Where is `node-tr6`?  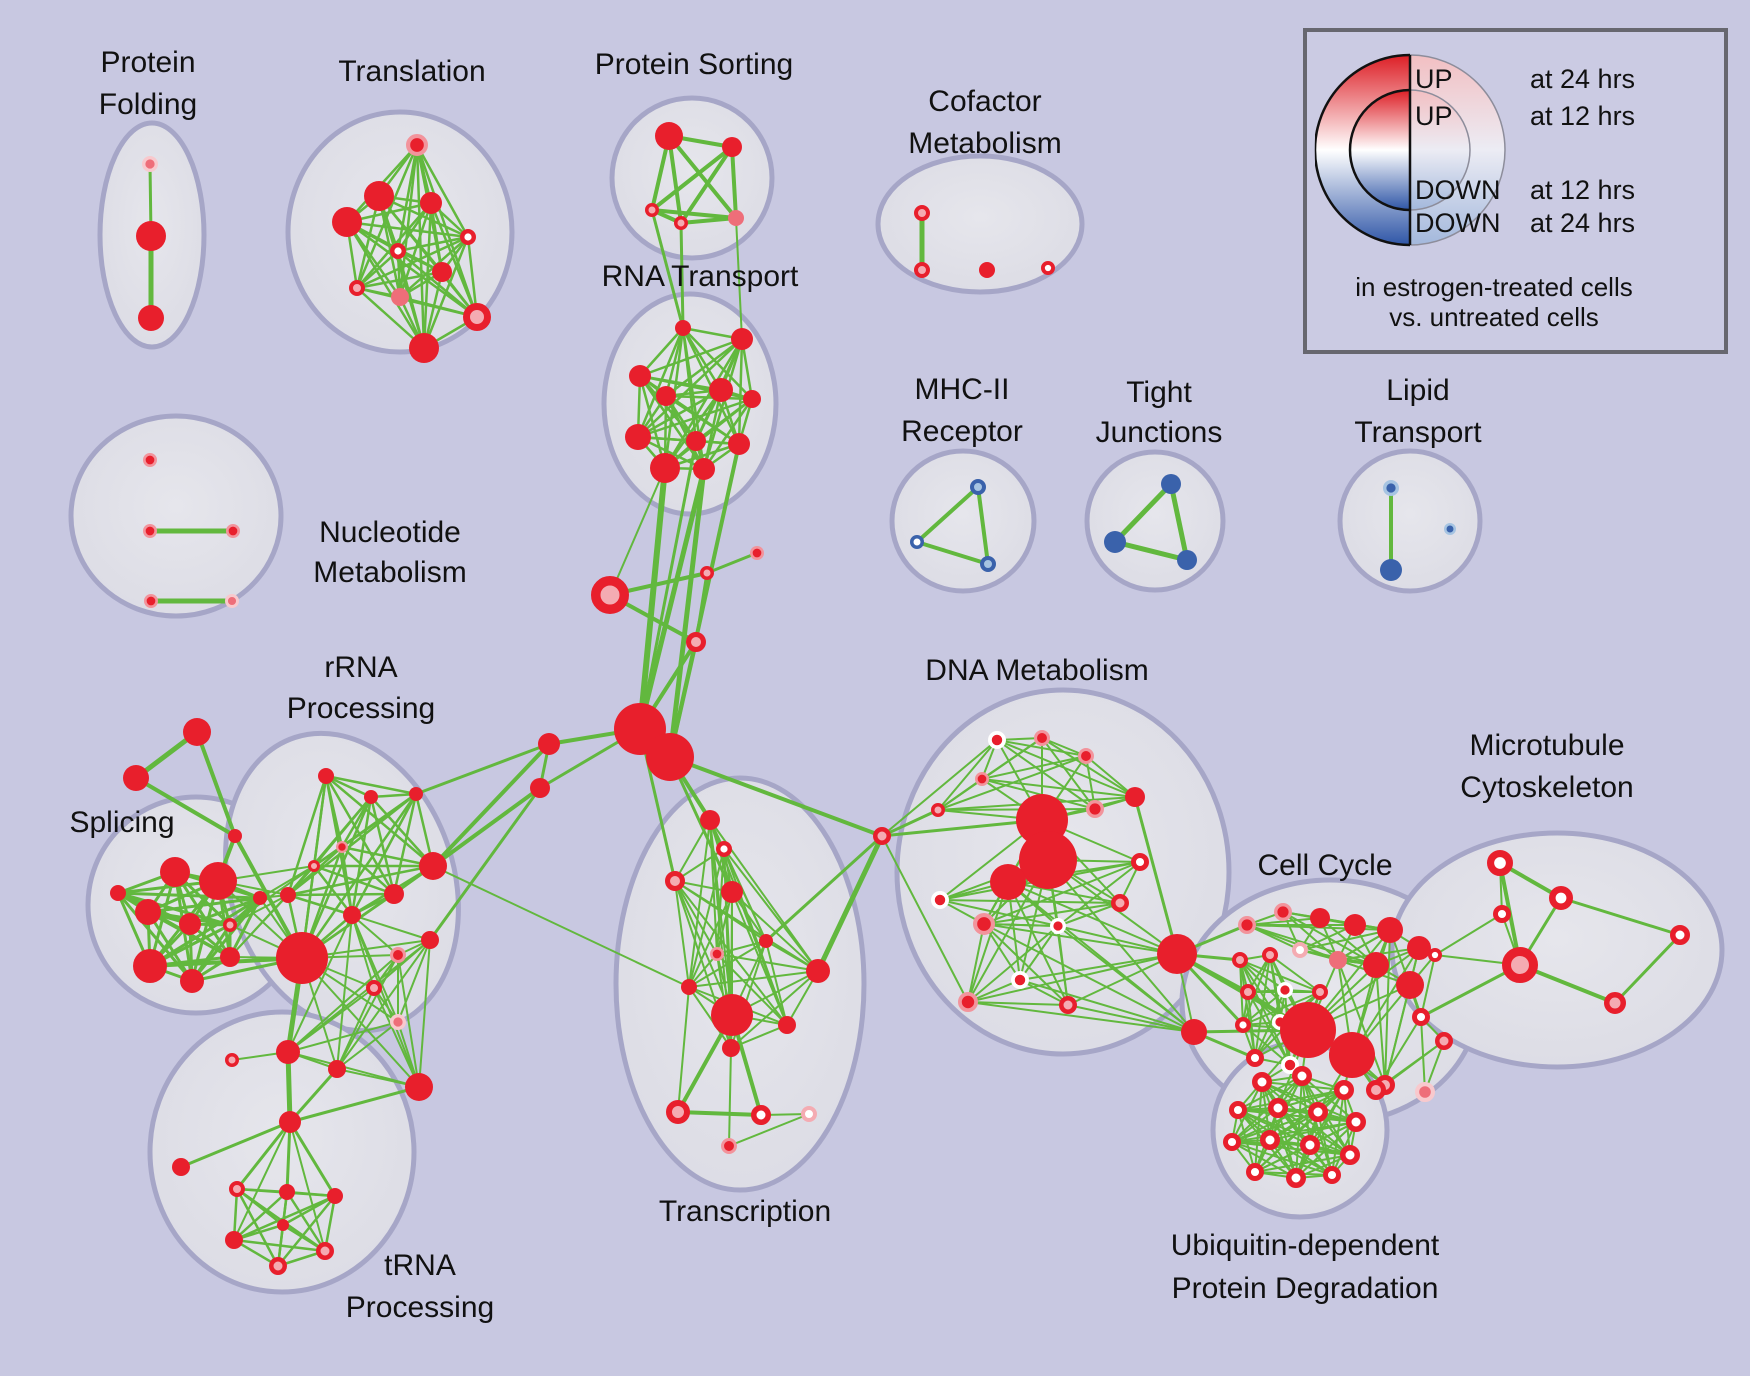
node-tr6 is located at coordinates (431, 203).